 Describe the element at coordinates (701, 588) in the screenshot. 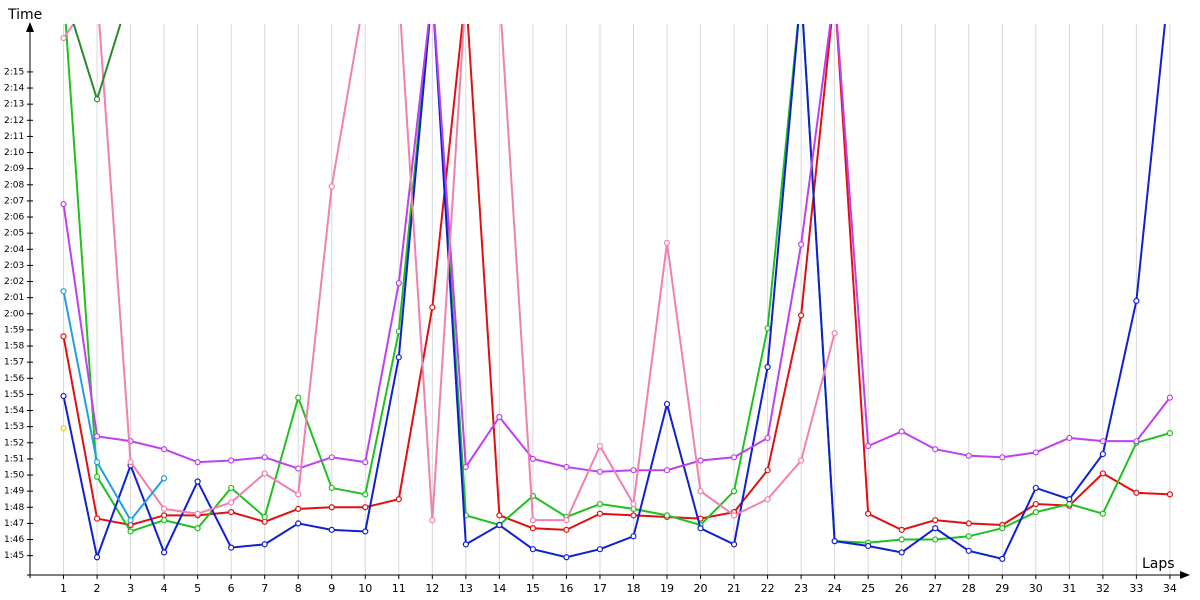

I see `x-tick-label: 20` at that location.